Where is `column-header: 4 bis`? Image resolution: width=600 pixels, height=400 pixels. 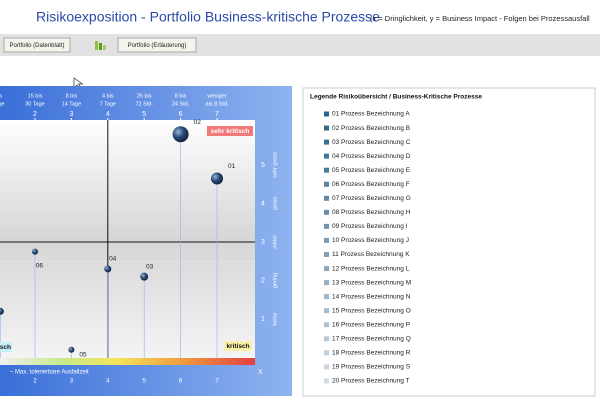
column-header: 4 bis is located at coordinates (108, 96).